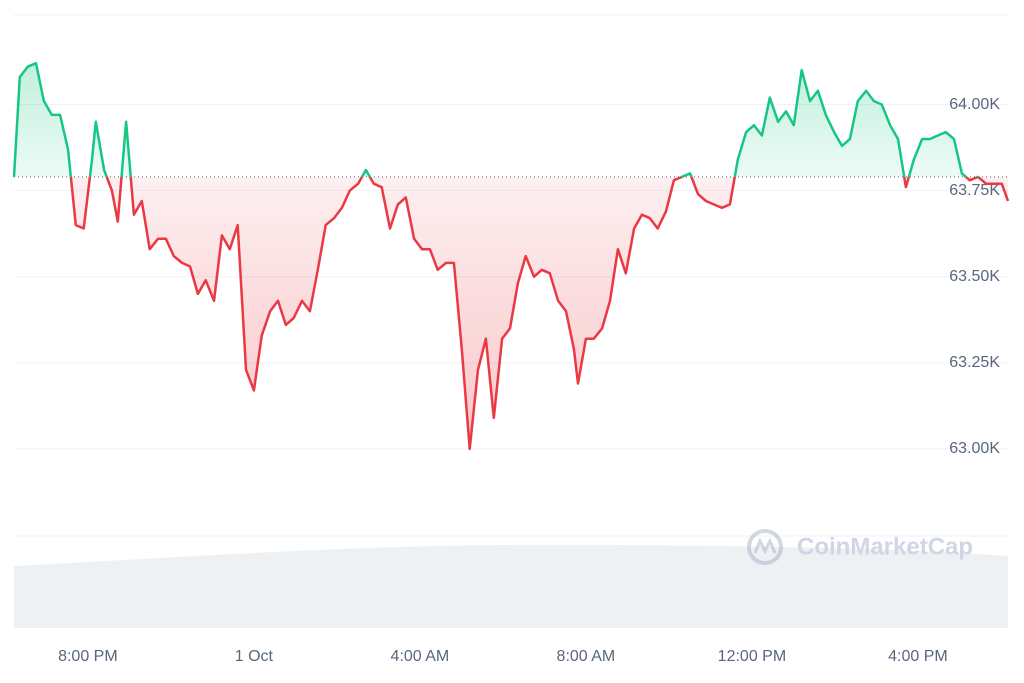 This screenshot has width=1024, height=683. What do you see at coordinates (765, 547) in the screenshot?
I see `watermark-logo` at bounding box center [765, 547].